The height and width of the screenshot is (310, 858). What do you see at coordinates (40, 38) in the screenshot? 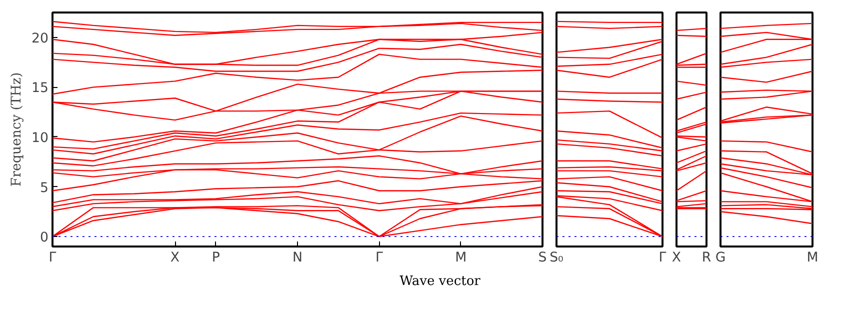
I see `y-tick-label: 20` at bounding box center [40, 38].